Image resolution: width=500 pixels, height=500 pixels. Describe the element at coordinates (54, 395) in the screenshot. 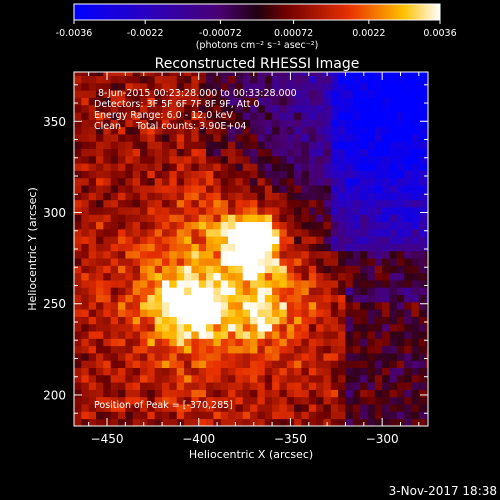

I see `y-tick-label: 200` at that location.